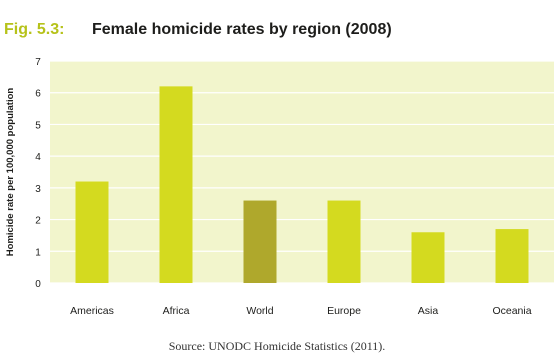  Describe the element at coordinates (38, 125) in the screenshot. I see `y-tick-label: 5` at that location.